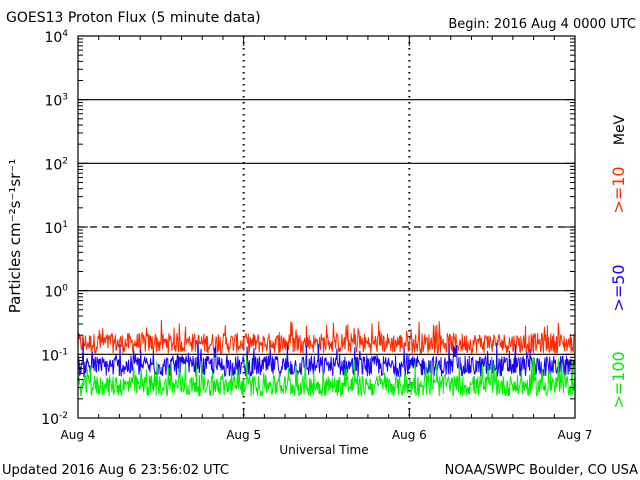 Image resolution: width=640 pixels, height=480 pixels. What do you see at coordinates (541, 470) in the screenshot?
I see `credit-text: NOAA/SWPC Boulder, CO USA` at bounding box center [541, 470].